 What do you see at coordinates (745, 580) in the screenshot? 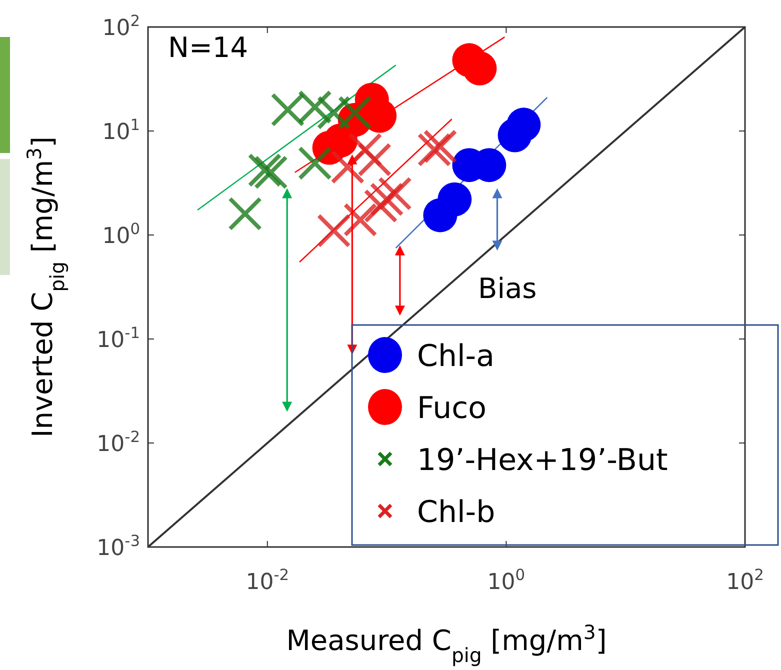
I see `x-tick-label: 10$^{2}$` at bounding box center [745, 580].